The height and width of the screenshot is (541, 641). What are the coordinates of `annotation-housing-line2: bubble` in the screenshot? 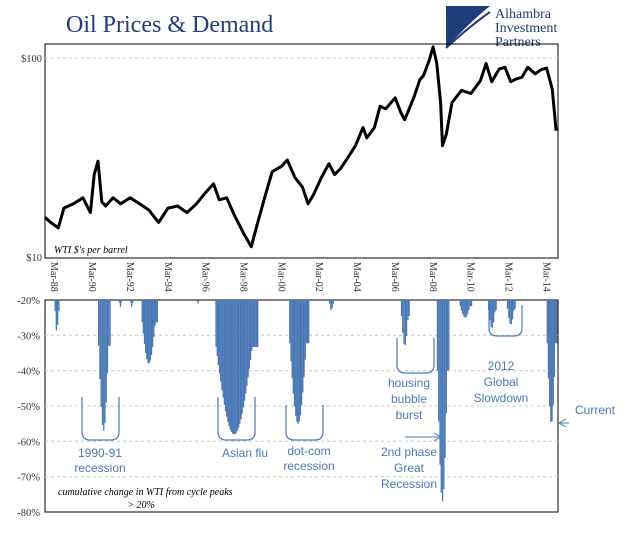 It's located at (409, 399).